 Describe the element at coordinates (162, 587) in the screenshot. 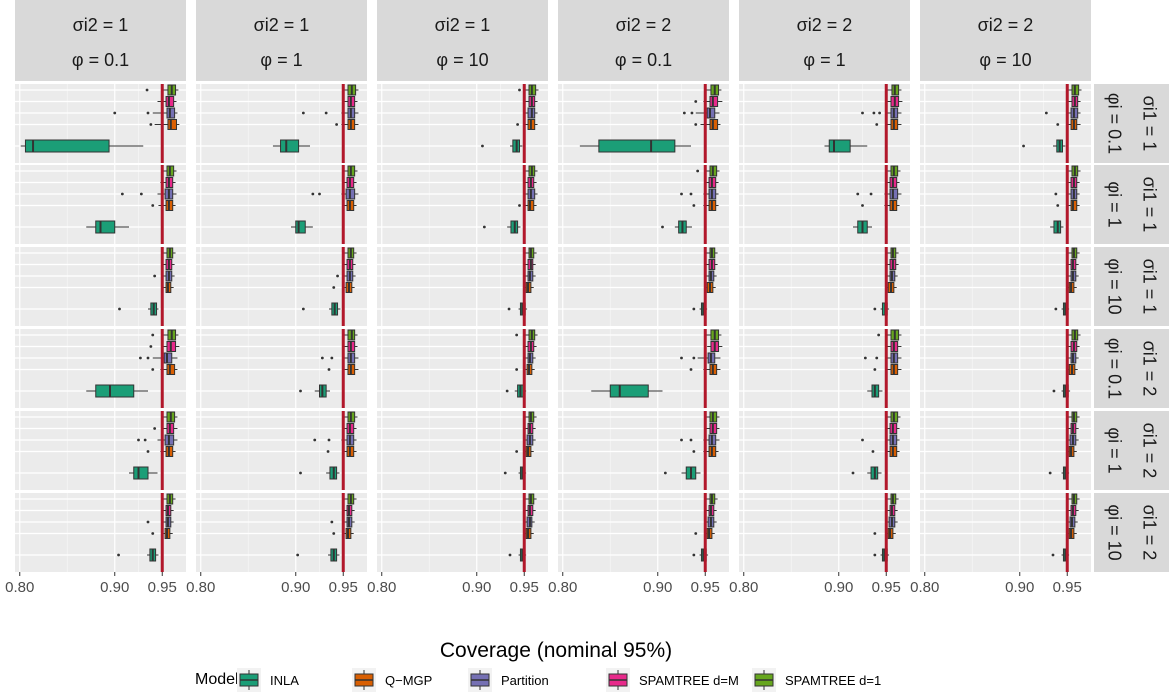

I see `x-tick-label: 0.95` at that location.